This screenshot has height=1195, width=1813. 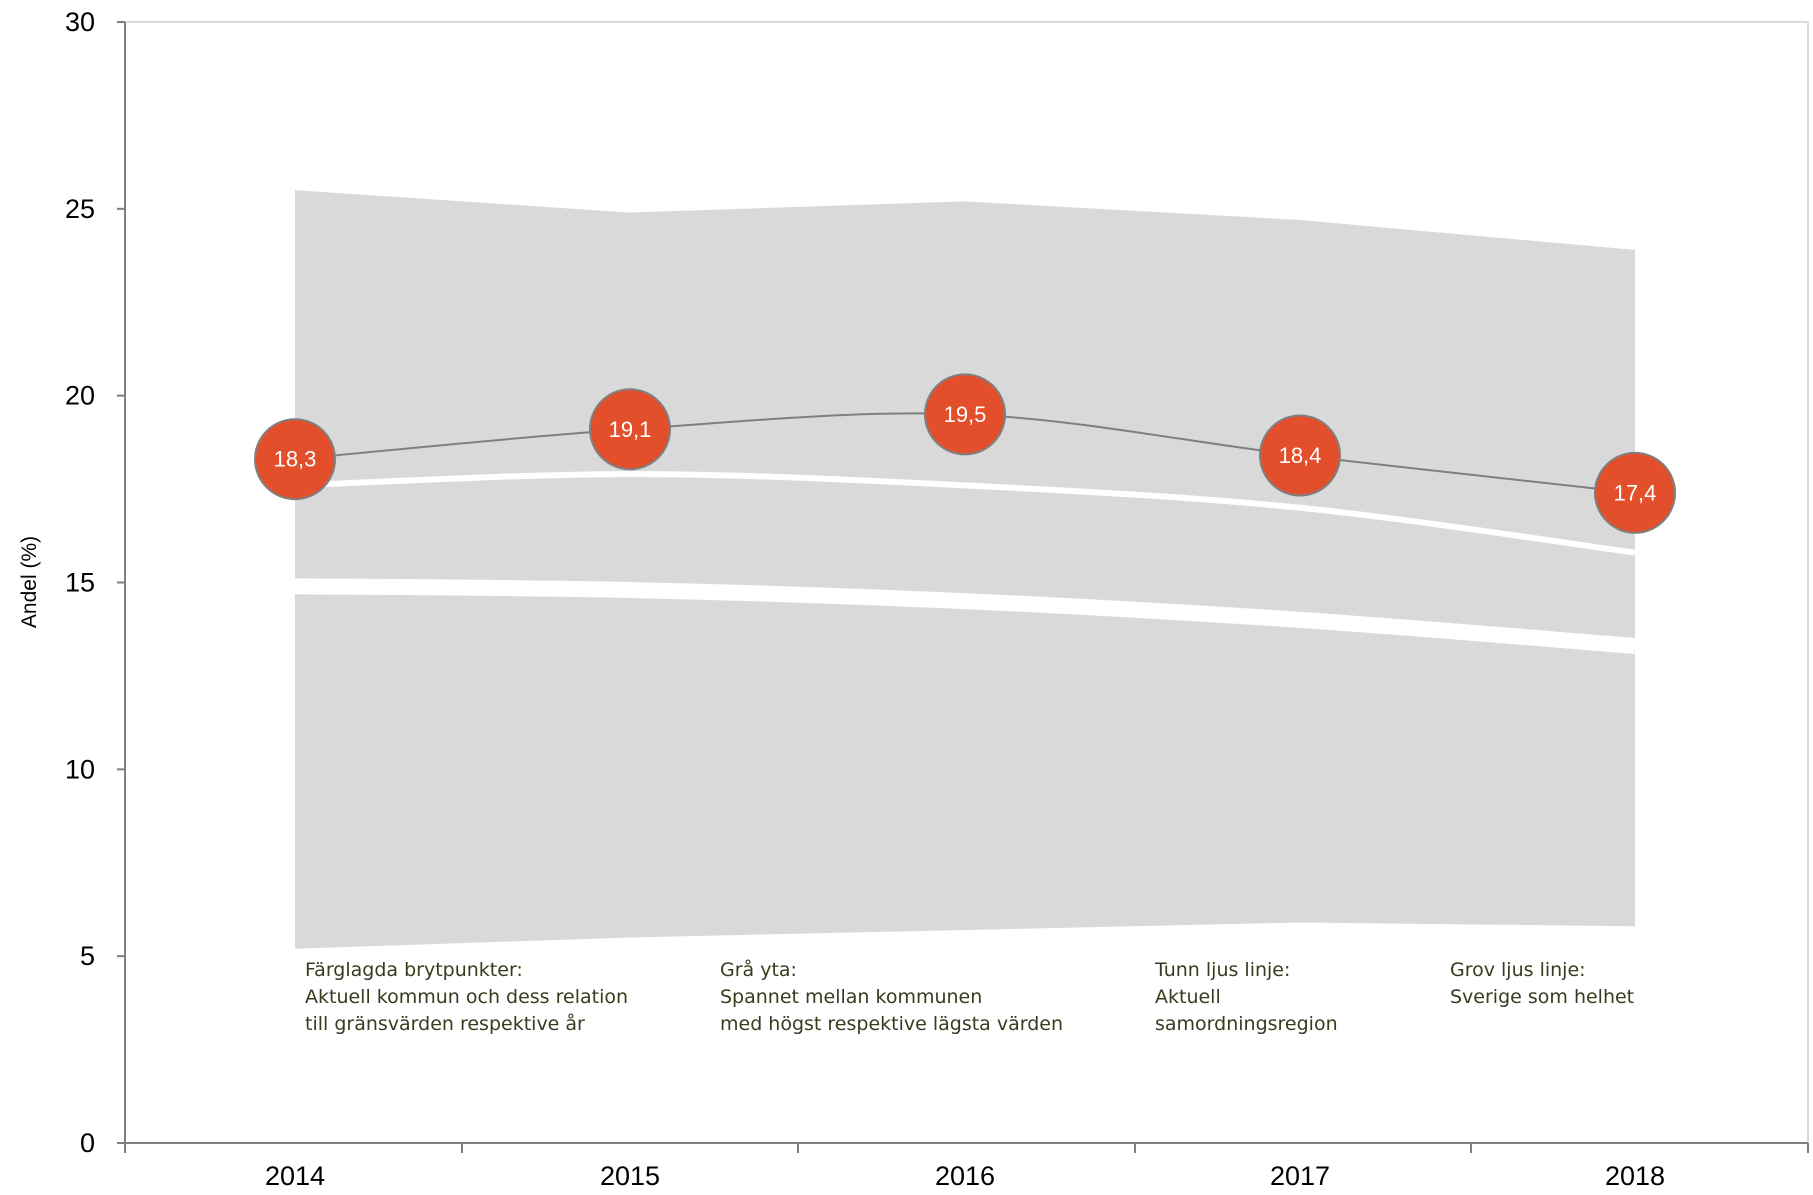 I want to click on data-label: 17,4, so click(x=1635, y=492).